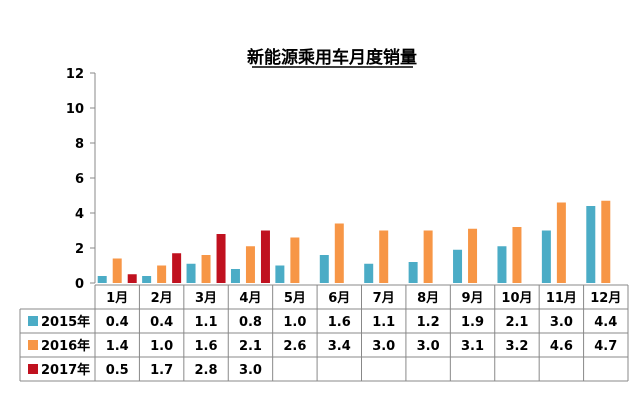 The width and height of the screenshot is (640, 407). Describe the element at coordinates (33, 369) in the screenshot. I see `legend-swatch-2017年` at that location.